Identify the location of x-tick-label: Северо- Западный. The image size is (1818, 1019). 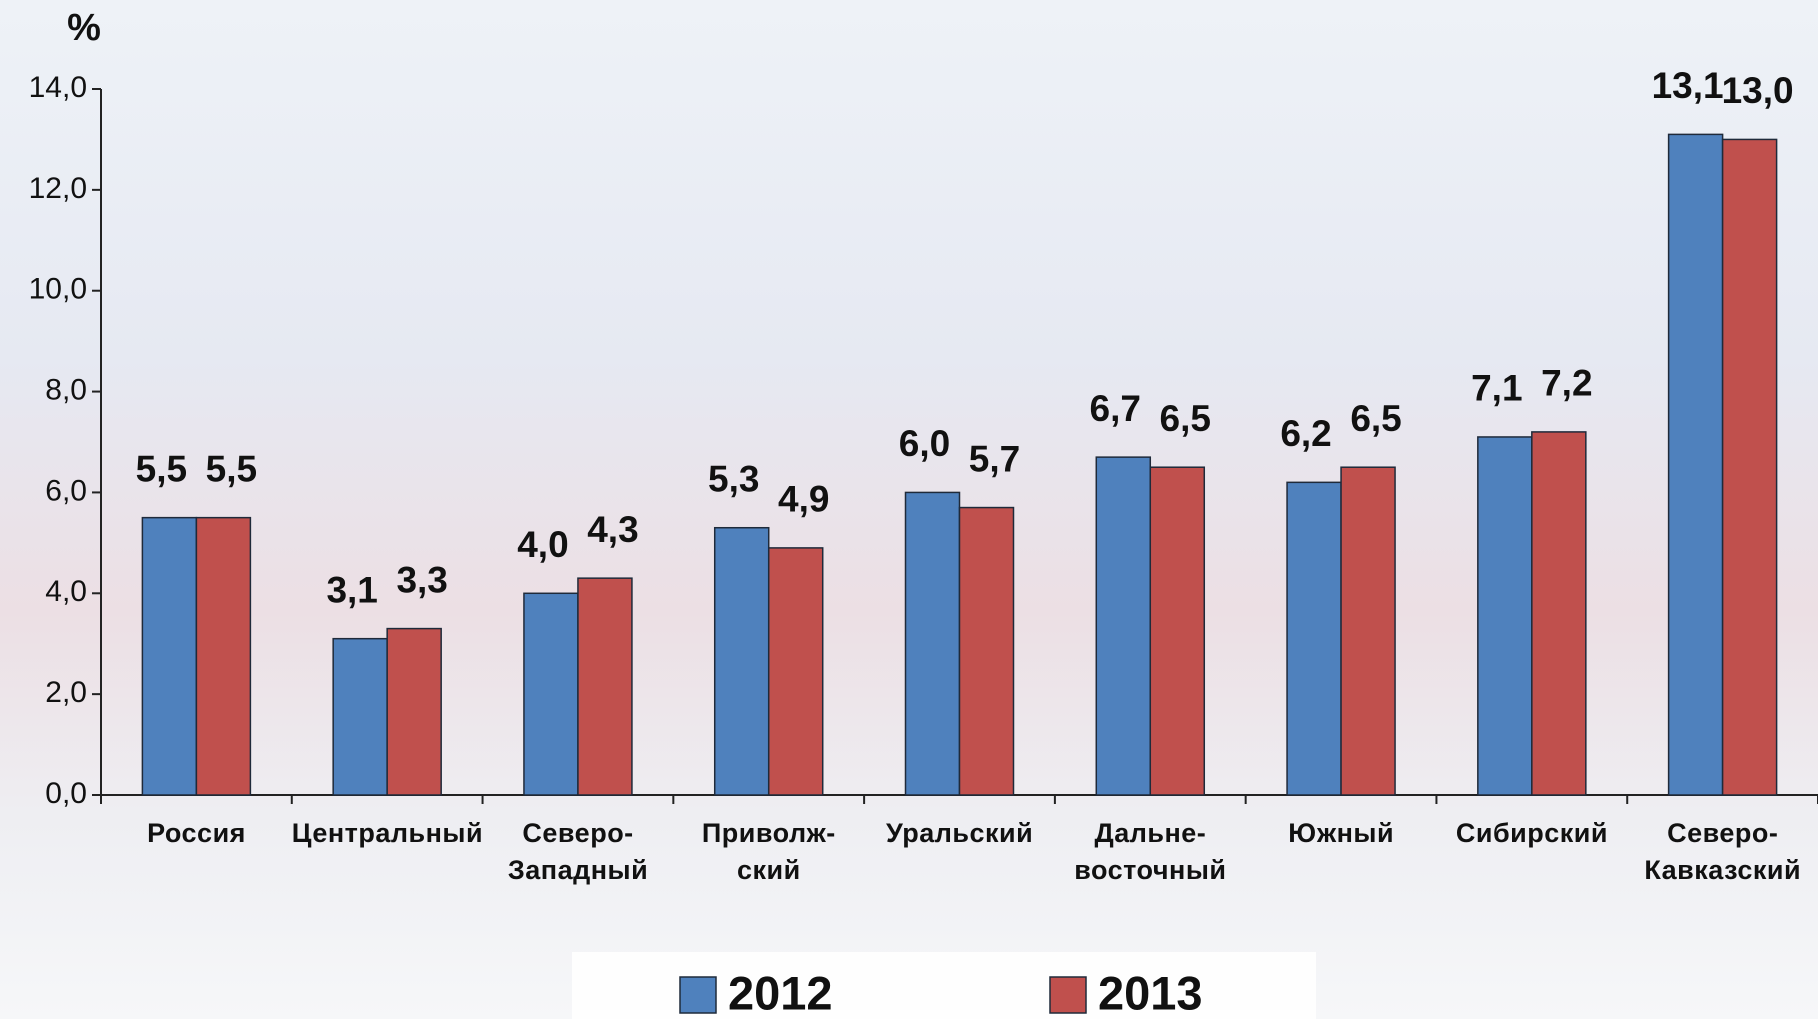
(578, 851).